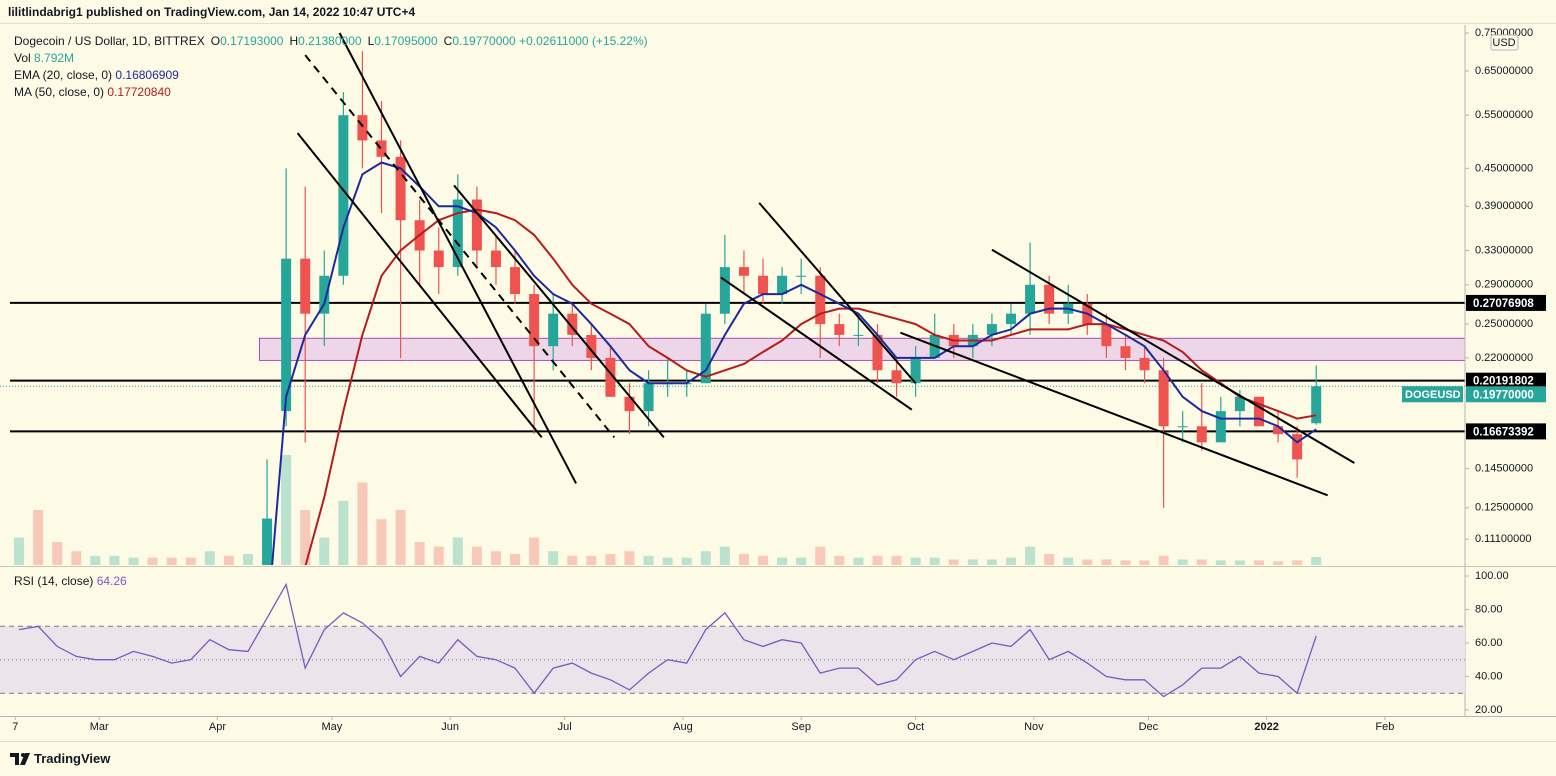 This screenshot has width=1556, height=776. Describe the element at coordinates (1266, 727) in the screenshot. I see `x-tick-label: 2022` at that location.